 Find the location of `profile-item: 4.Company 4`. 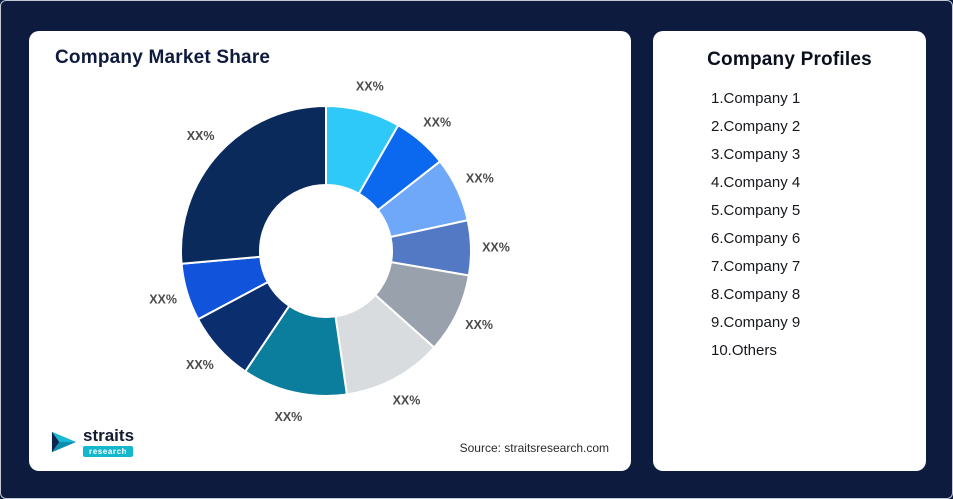

profile-item: 4.Company 4 is located at coordinates (756, 182).